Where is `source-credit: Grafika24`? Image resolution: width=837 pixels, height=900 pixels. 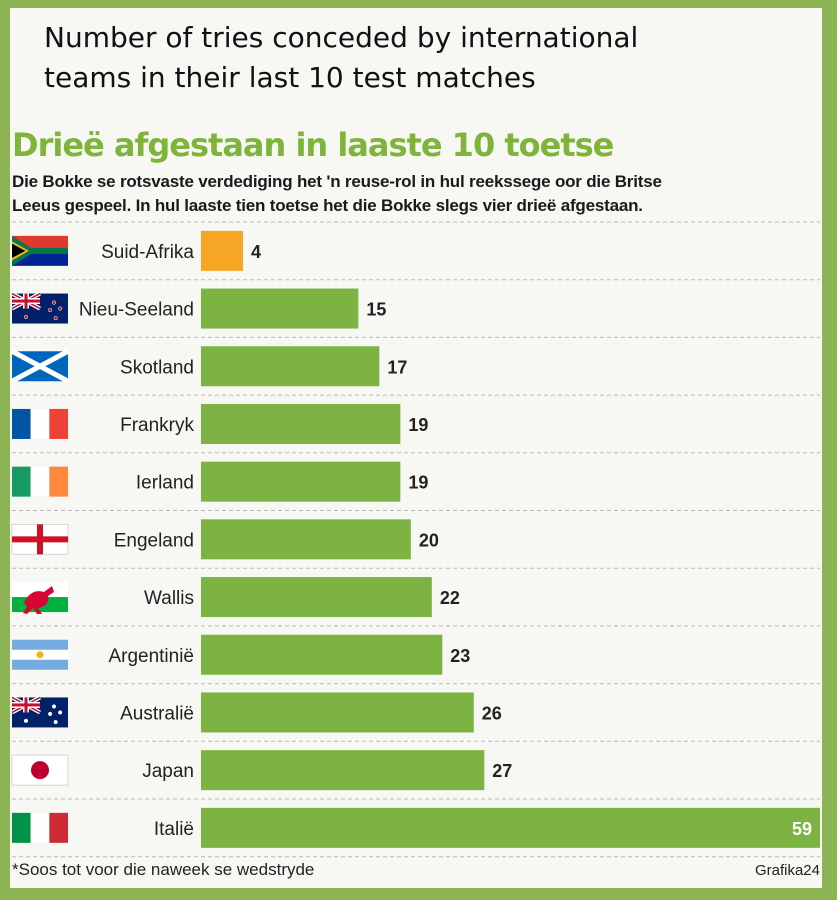 source-credit: Grafika24 is located at coordinates (787, 870).